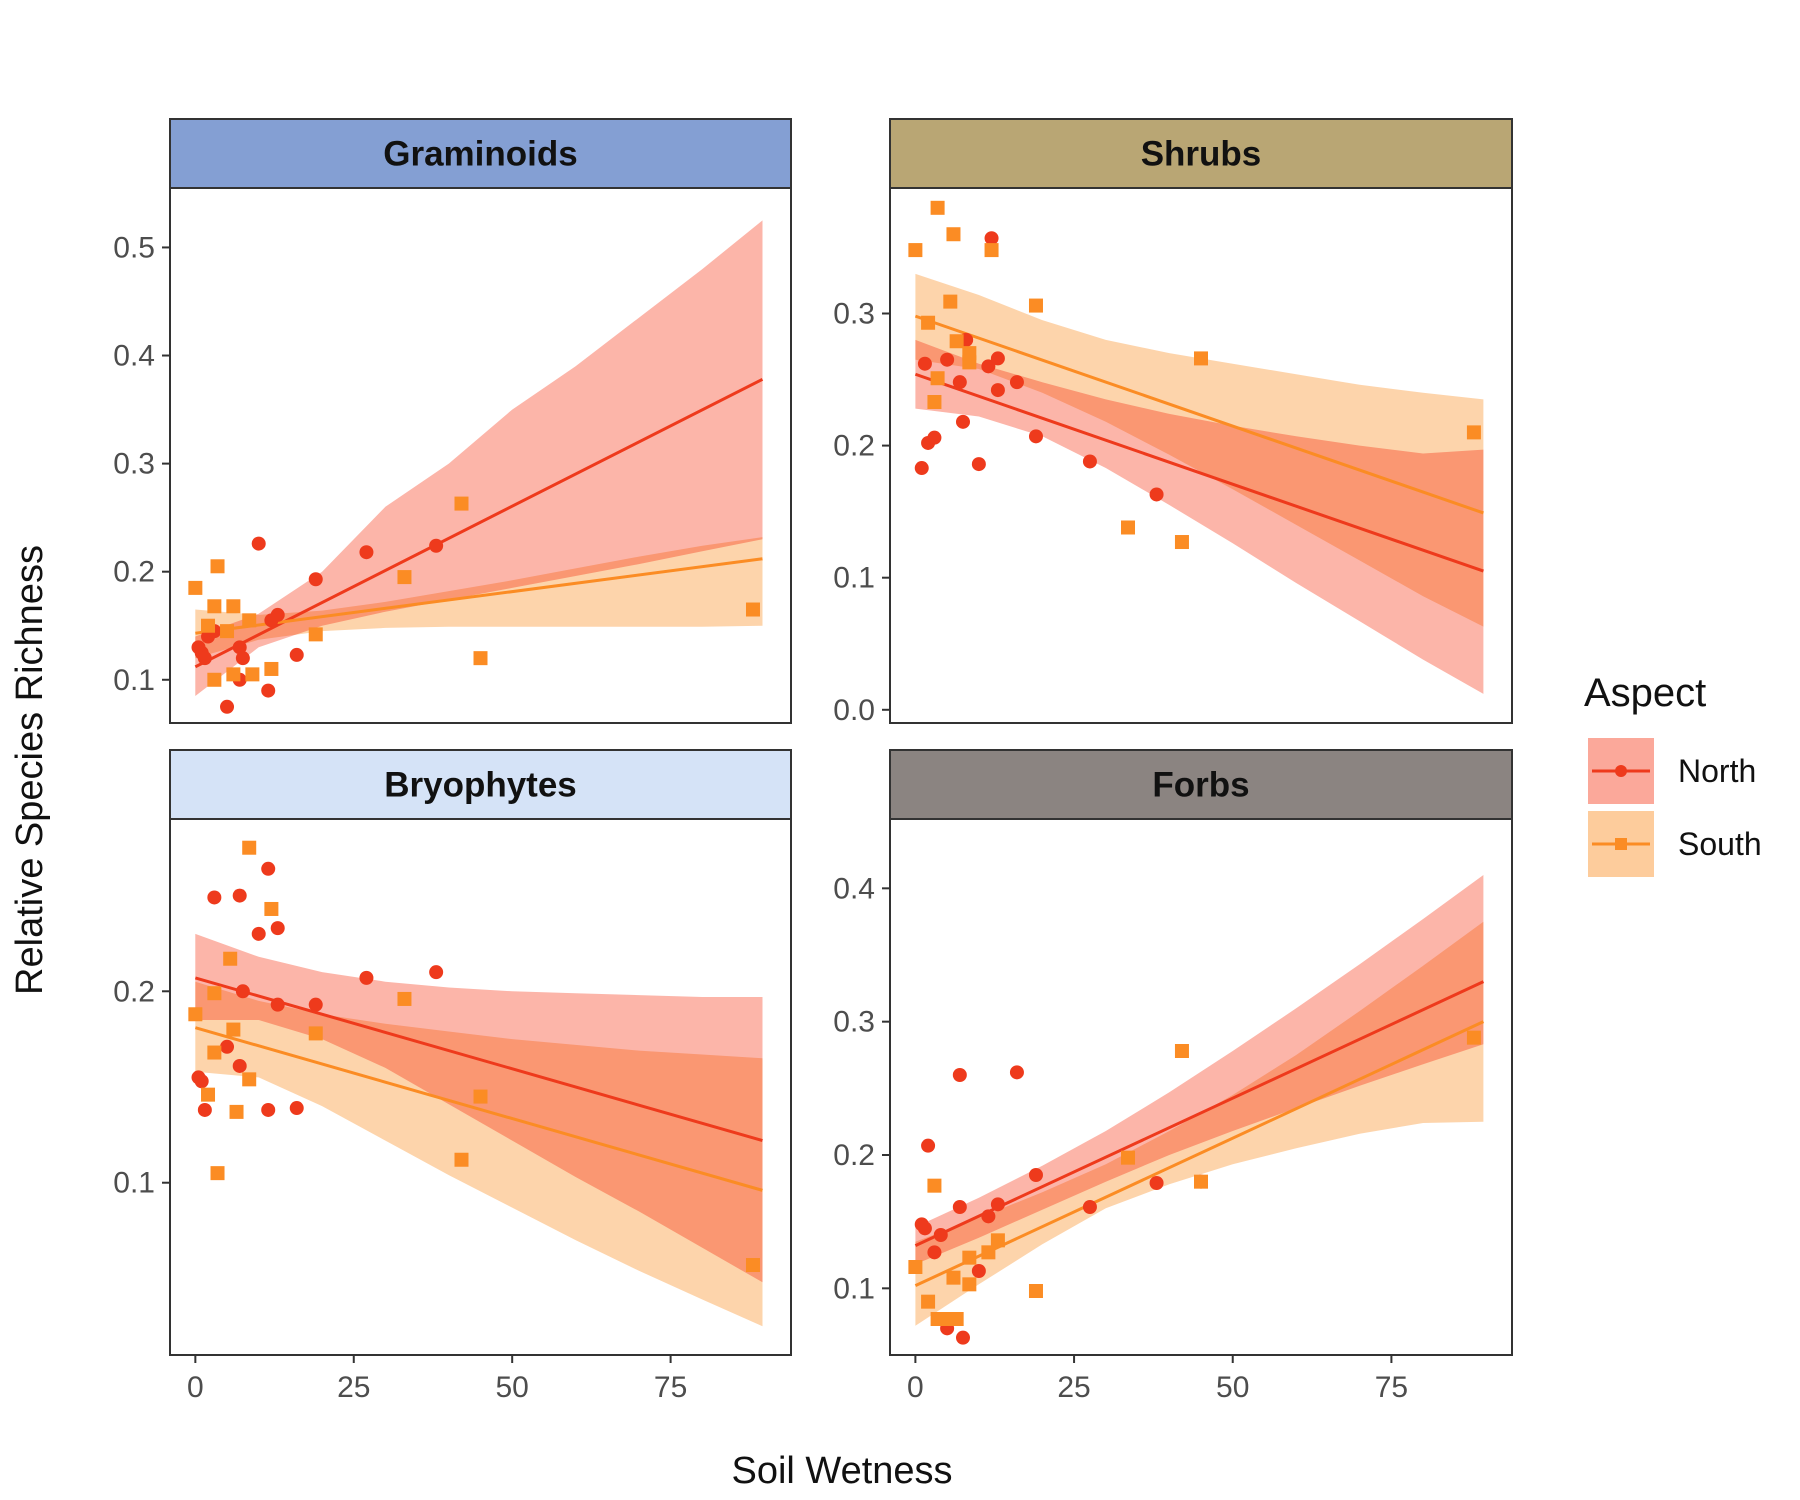  I want to click on strip-label-graminoids: Graminoids, so click(480, 154).